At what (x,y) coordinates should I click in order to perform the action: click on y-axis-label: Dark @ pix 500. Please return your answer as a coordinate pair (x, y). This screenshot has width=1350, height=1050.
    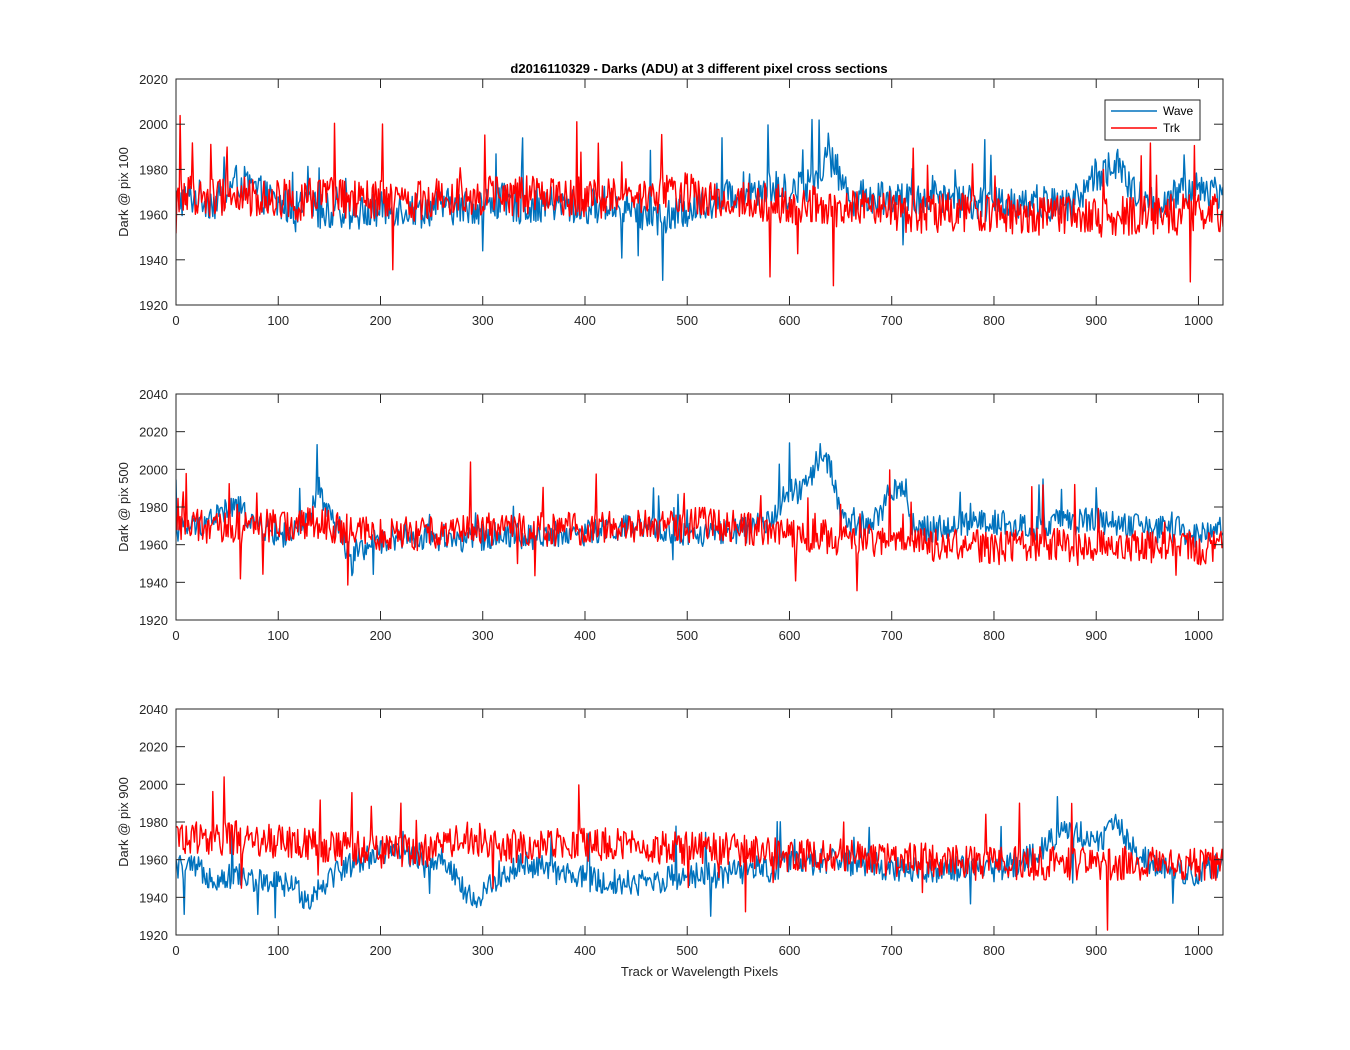
    Looking at the image, I should click on (123, 507).